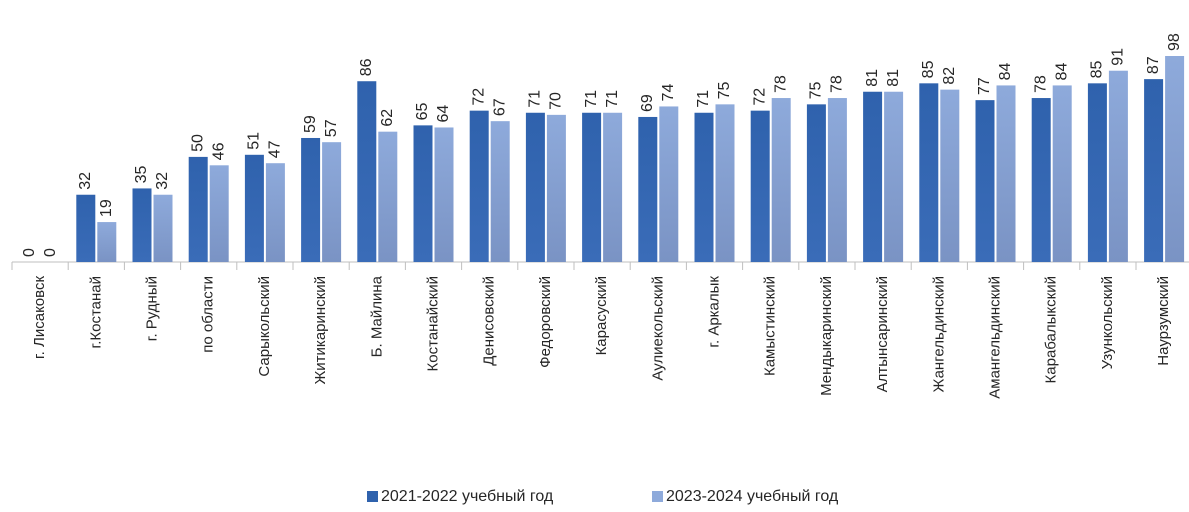 The width and height of the screenshot is (1189, 512). What do you see at coordinates (151, 308) in the screenshot?
I see `x-tick-label: г. Рудный` at bounding box center [151, 308].